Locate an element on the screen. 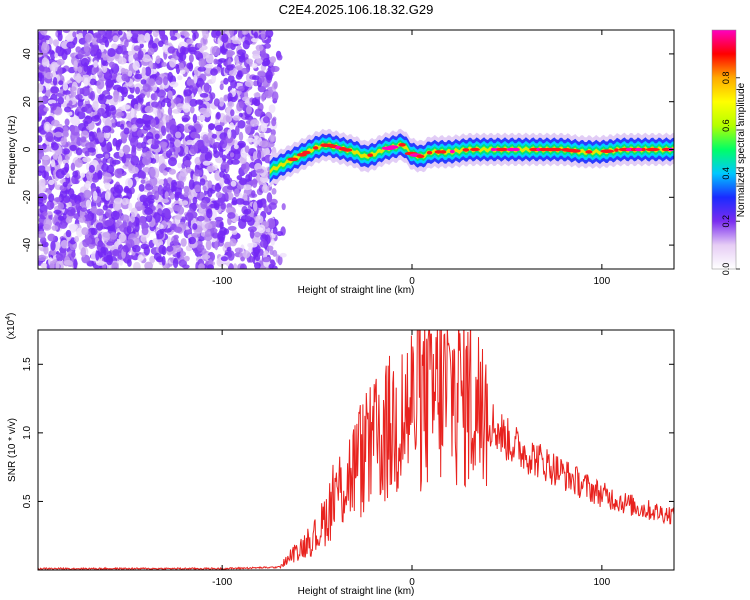 Image resolution: width=750 pixels, height=600 pixels. y-tick-label: 1.5 is located at coordinates (27, 364).